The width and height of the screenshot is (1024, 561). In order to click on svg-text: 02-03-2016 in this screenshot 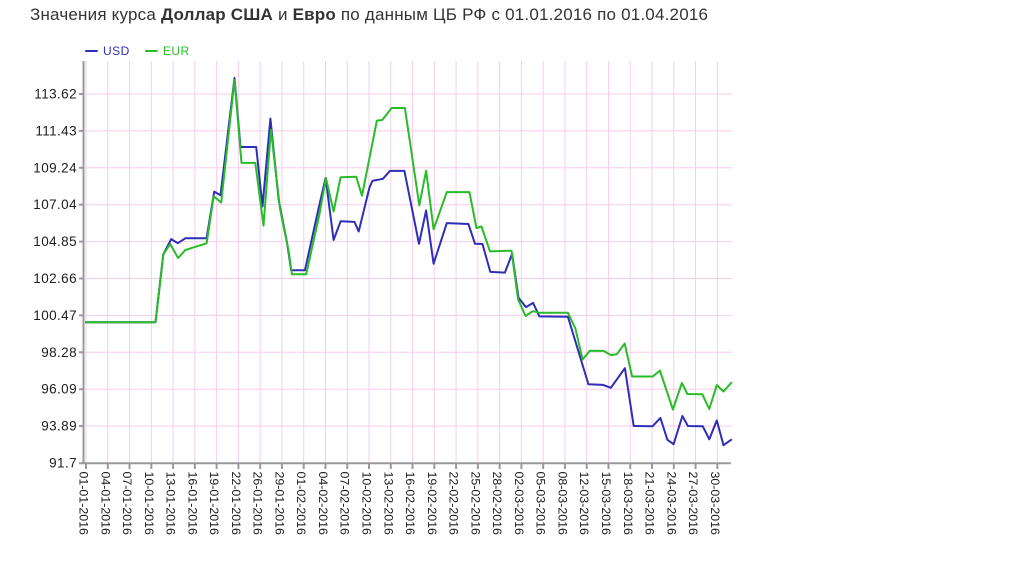, I will do `click(519, 503)`.